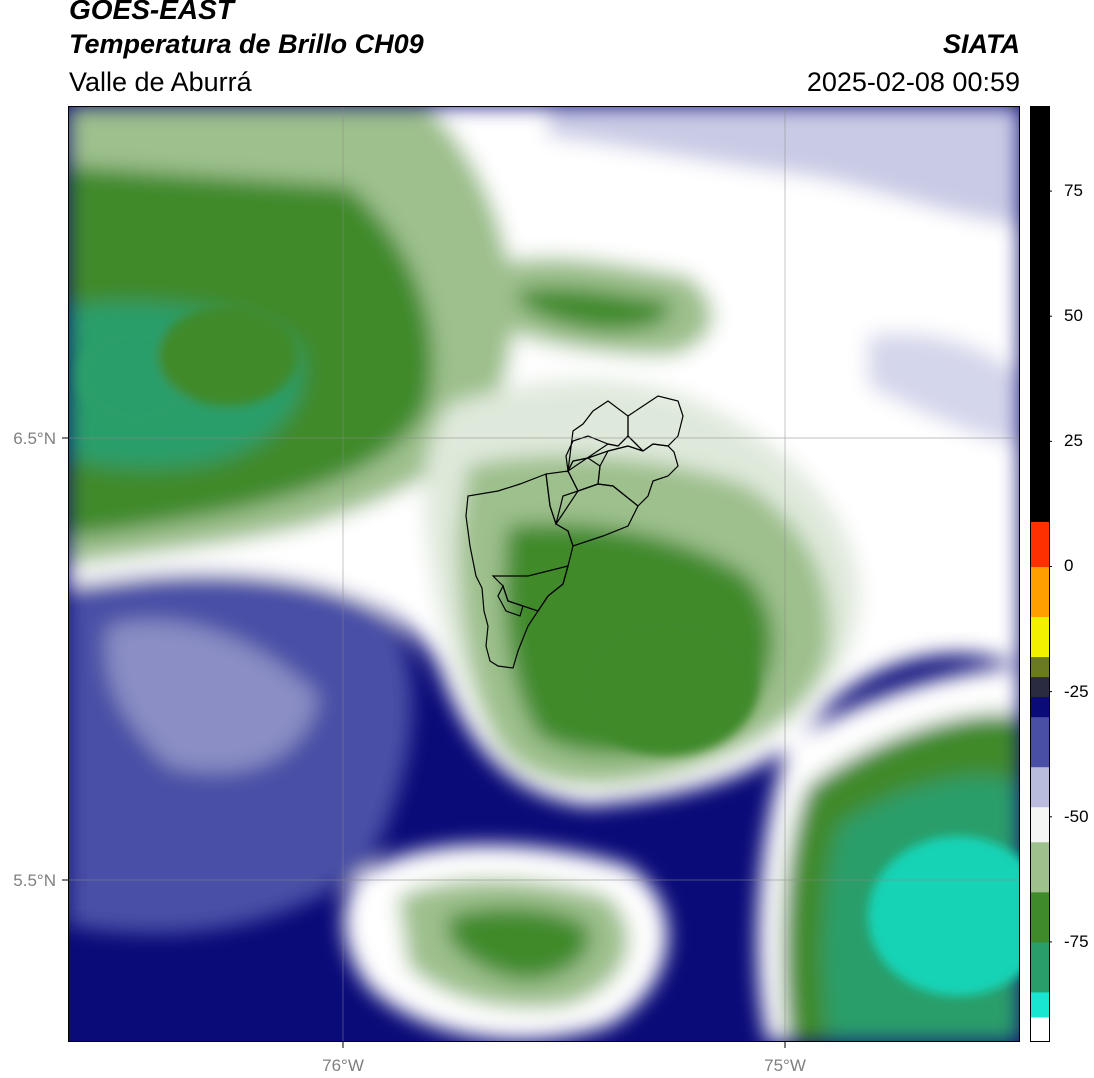 Image resolution: width=1094 pixels, height=1078 pixels. Describe the element at coordinates (151, 12) in the screenshot. I see `satellite-title: GOES-EAST` at that location.